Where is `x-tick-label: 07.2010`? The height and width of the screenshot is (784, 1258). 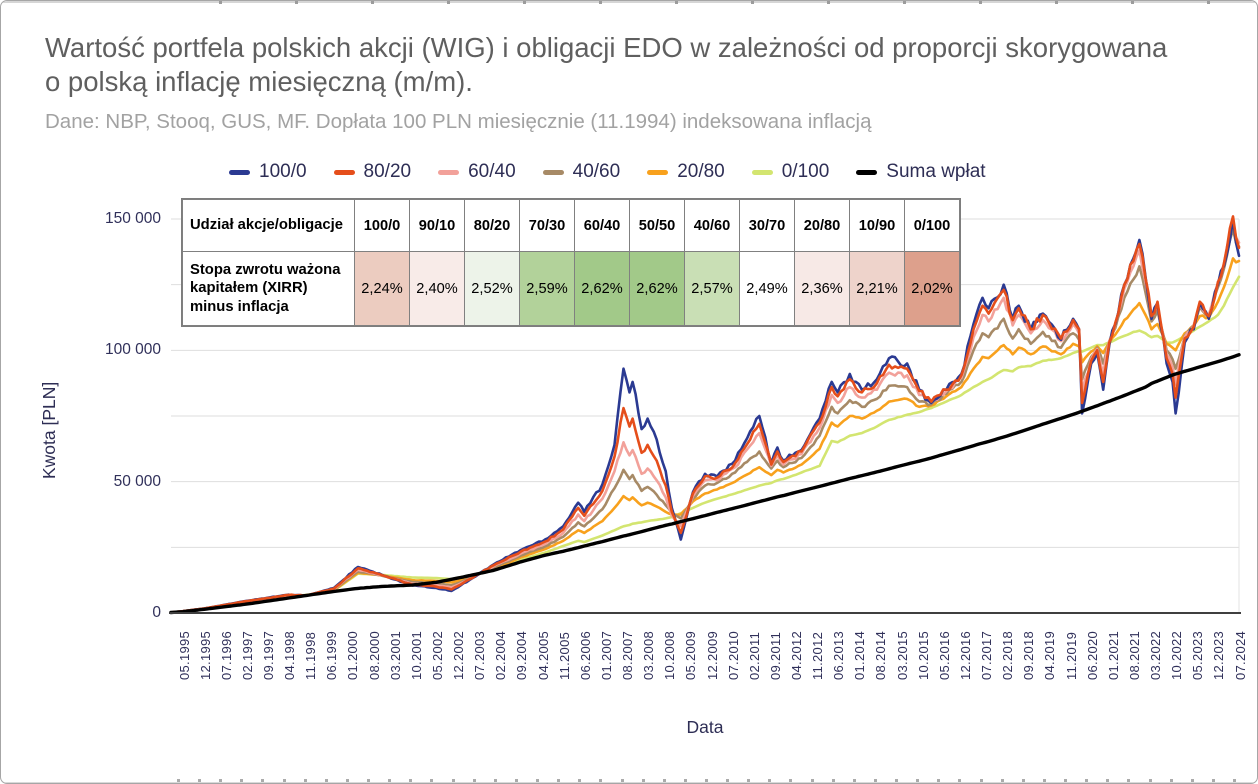
x-tick-label: 07.2010 is located at coordinates (733, 655).